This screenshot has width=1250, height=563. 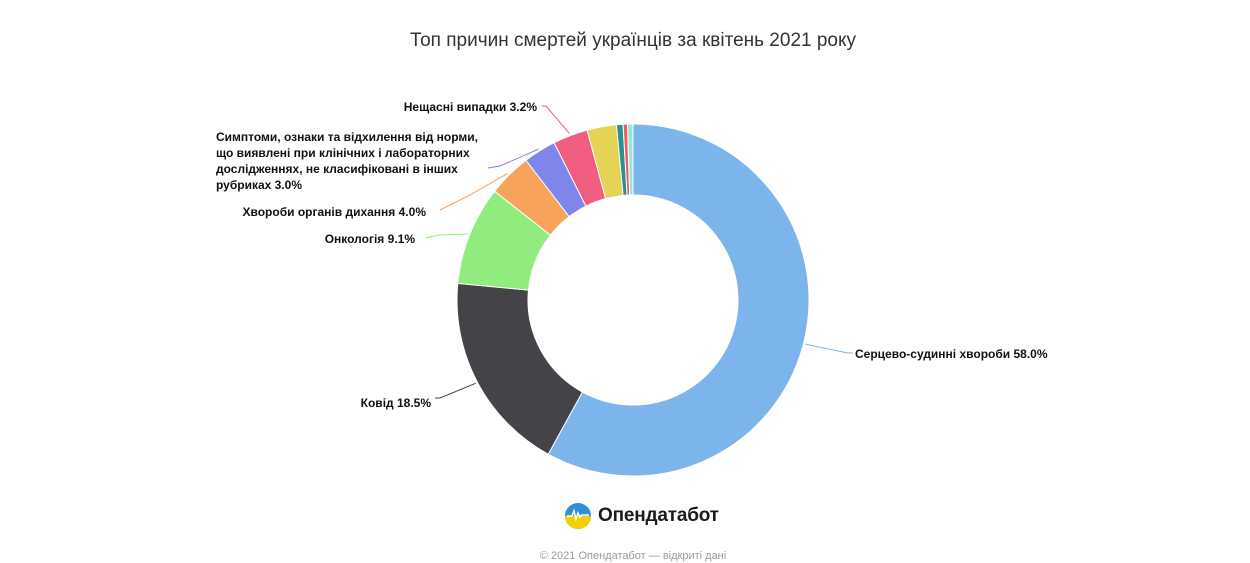 What do you see at coordinates (471, 107) in the screenshot?
I see `slice-data-label: Нещасні випадки 3.2%` at bounding box center [471, 107].